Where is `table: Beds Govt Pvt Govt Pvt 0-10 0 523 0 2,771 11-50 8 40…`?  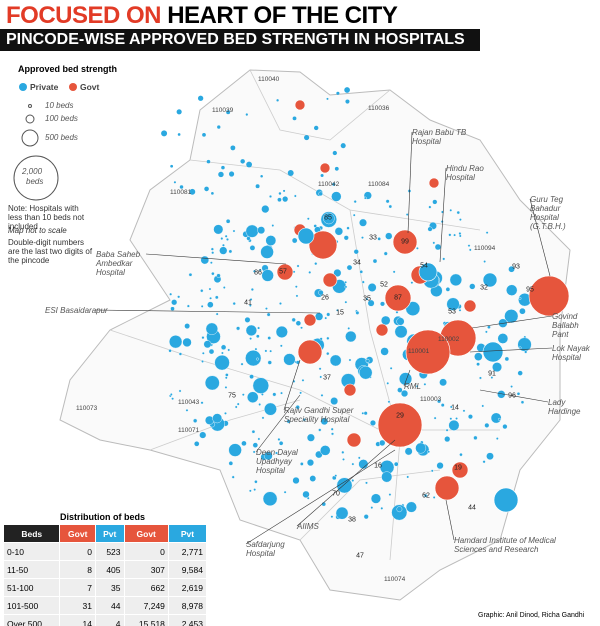 table: Beds Govt Pvt Govt Pvt 0-10 0 523 0 2,771 11-50 8 40… is located at coordinates (105, 575).